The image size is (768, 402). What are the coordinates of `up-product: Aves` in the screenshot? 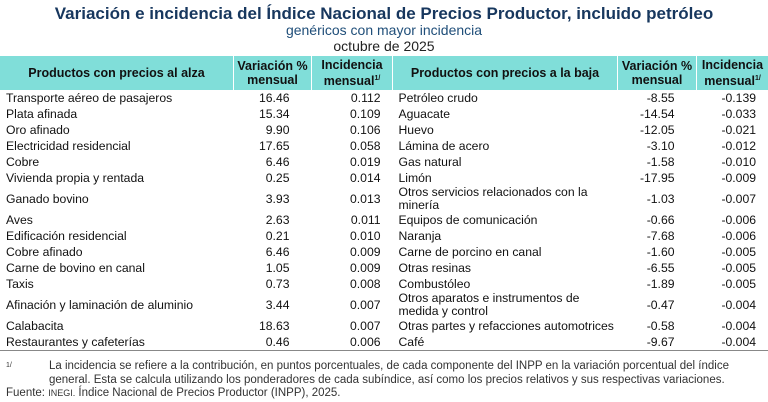 It's located at (19, 219).